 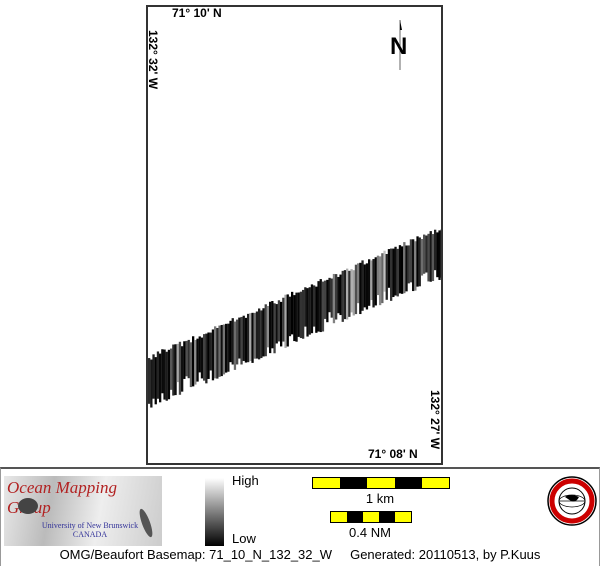 What do you see at coordinates (380, 498) in the screenshot?
I see `scale-km-label: 1 km` at bounding box center [380, 498].